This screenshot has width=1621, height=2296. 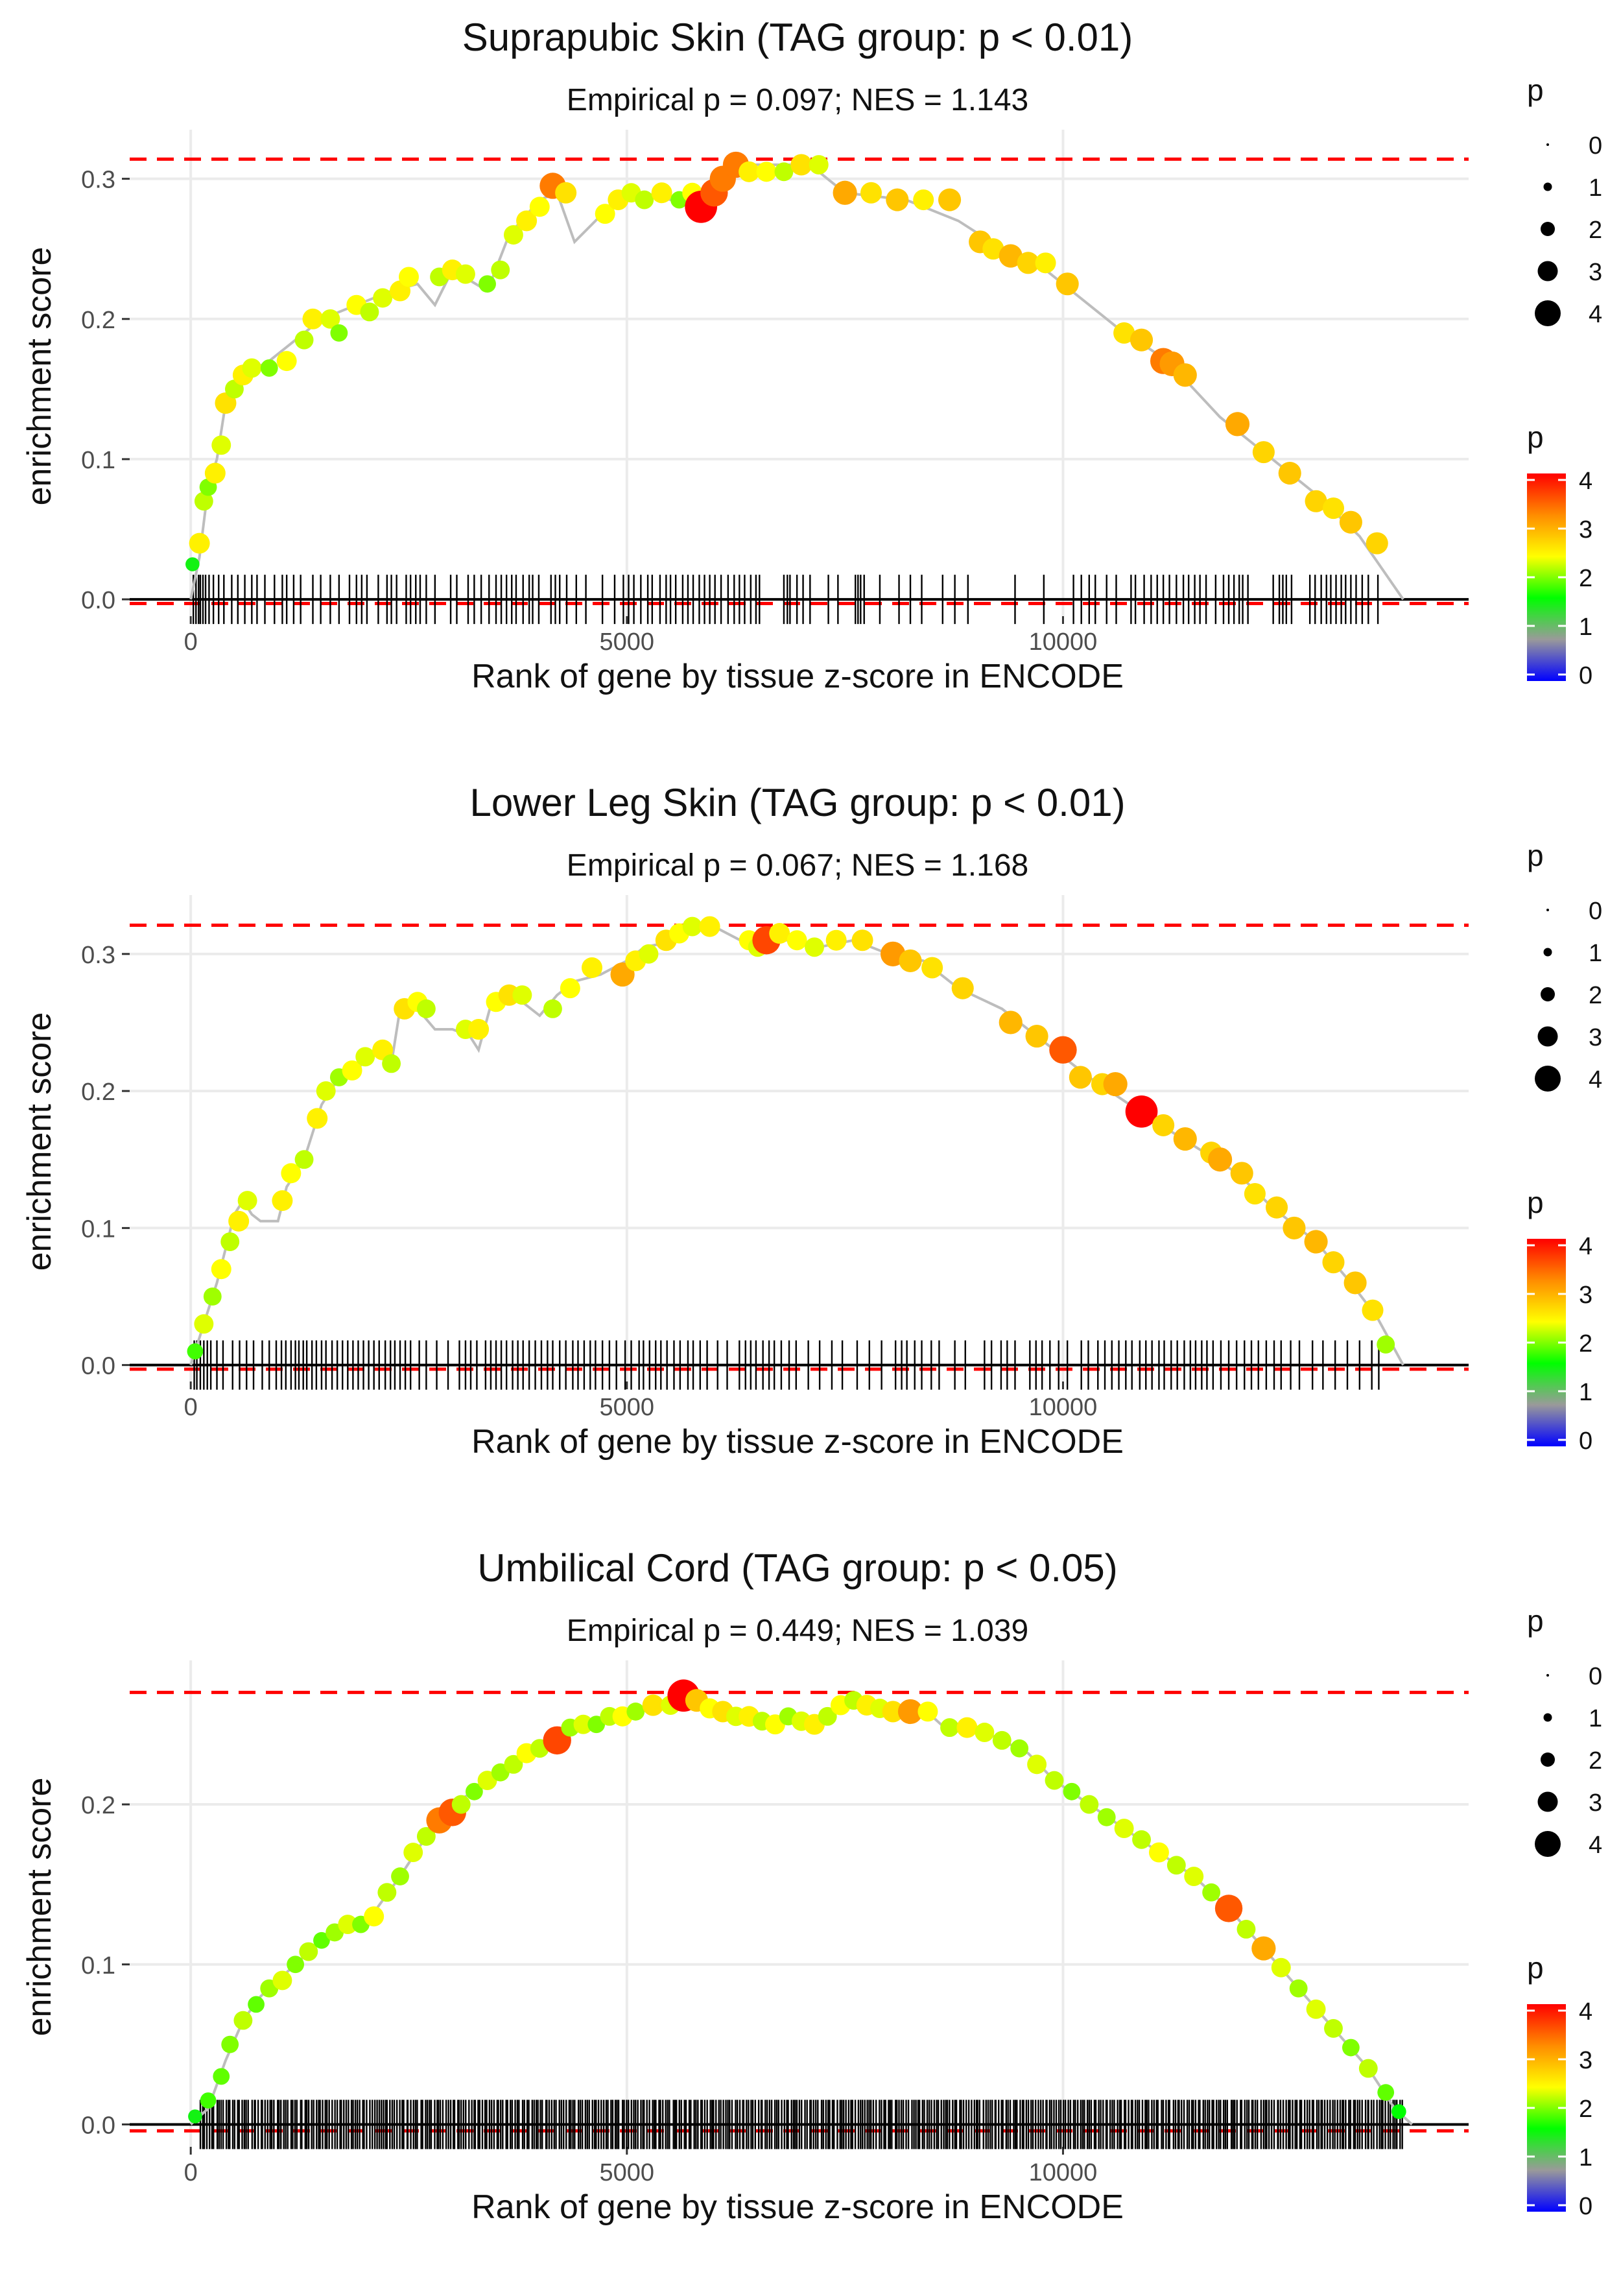 I want to click on color-legend-label: 3, so click(x=1585, y=2060).